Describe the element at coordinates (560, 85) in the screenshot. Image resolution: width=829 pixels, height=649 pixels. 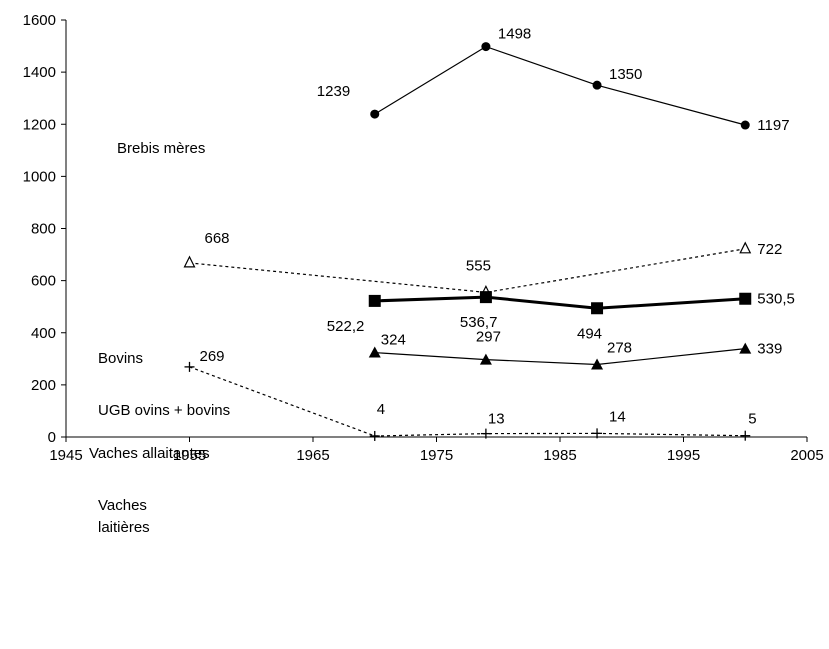
I see `series-line-brebis` at that location.